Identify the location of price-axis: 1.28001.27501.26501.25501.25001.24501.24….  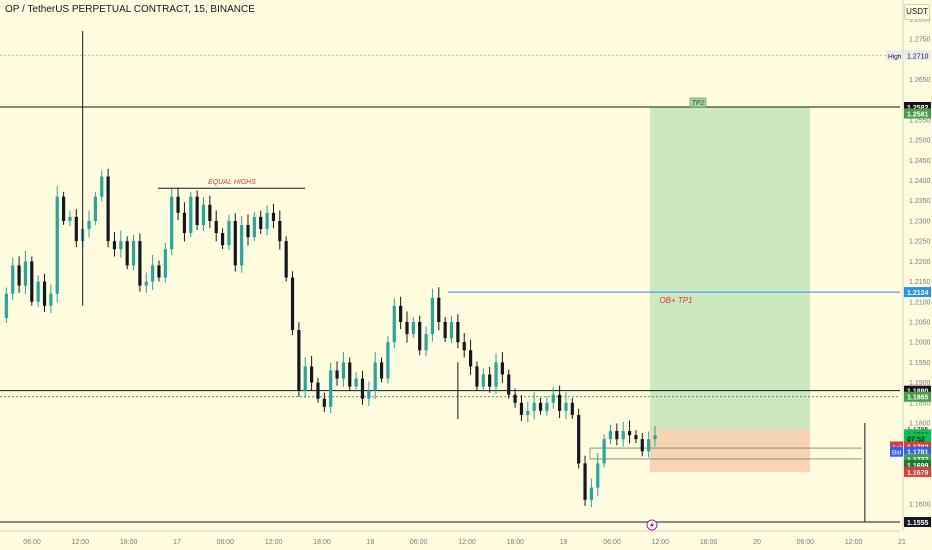
(908, 265).